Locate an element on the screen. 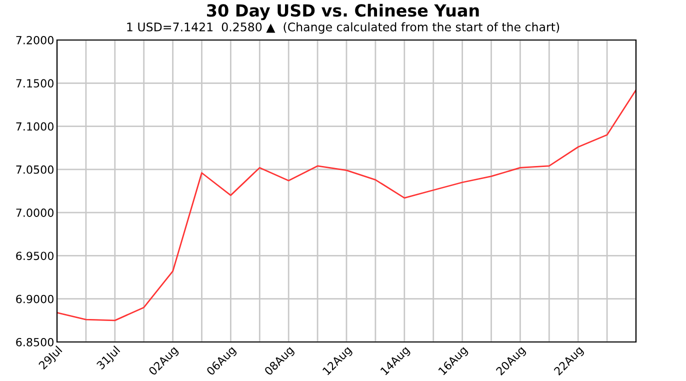 The height and width of the screenshot is (381, 686). chart-subtitle: 1 USD=7.1421 0.2580 ▲ (Change calculated from the start of the chart) is located at coordinates (343, 28).